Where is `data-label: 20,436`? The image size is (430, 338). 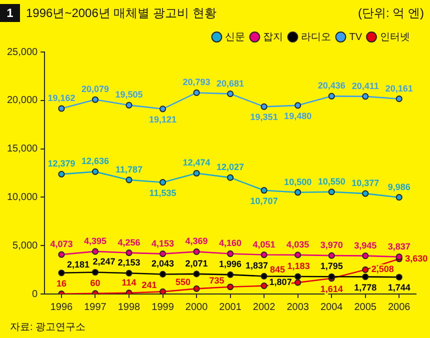
data-label: 20,436 is located at coordinates (332, 85).